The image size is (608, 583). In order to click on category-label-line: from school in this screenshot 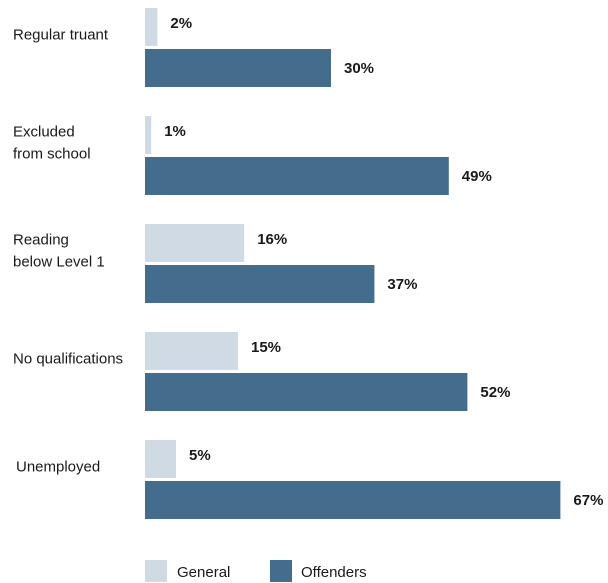, I will do `click(52, 154)`.